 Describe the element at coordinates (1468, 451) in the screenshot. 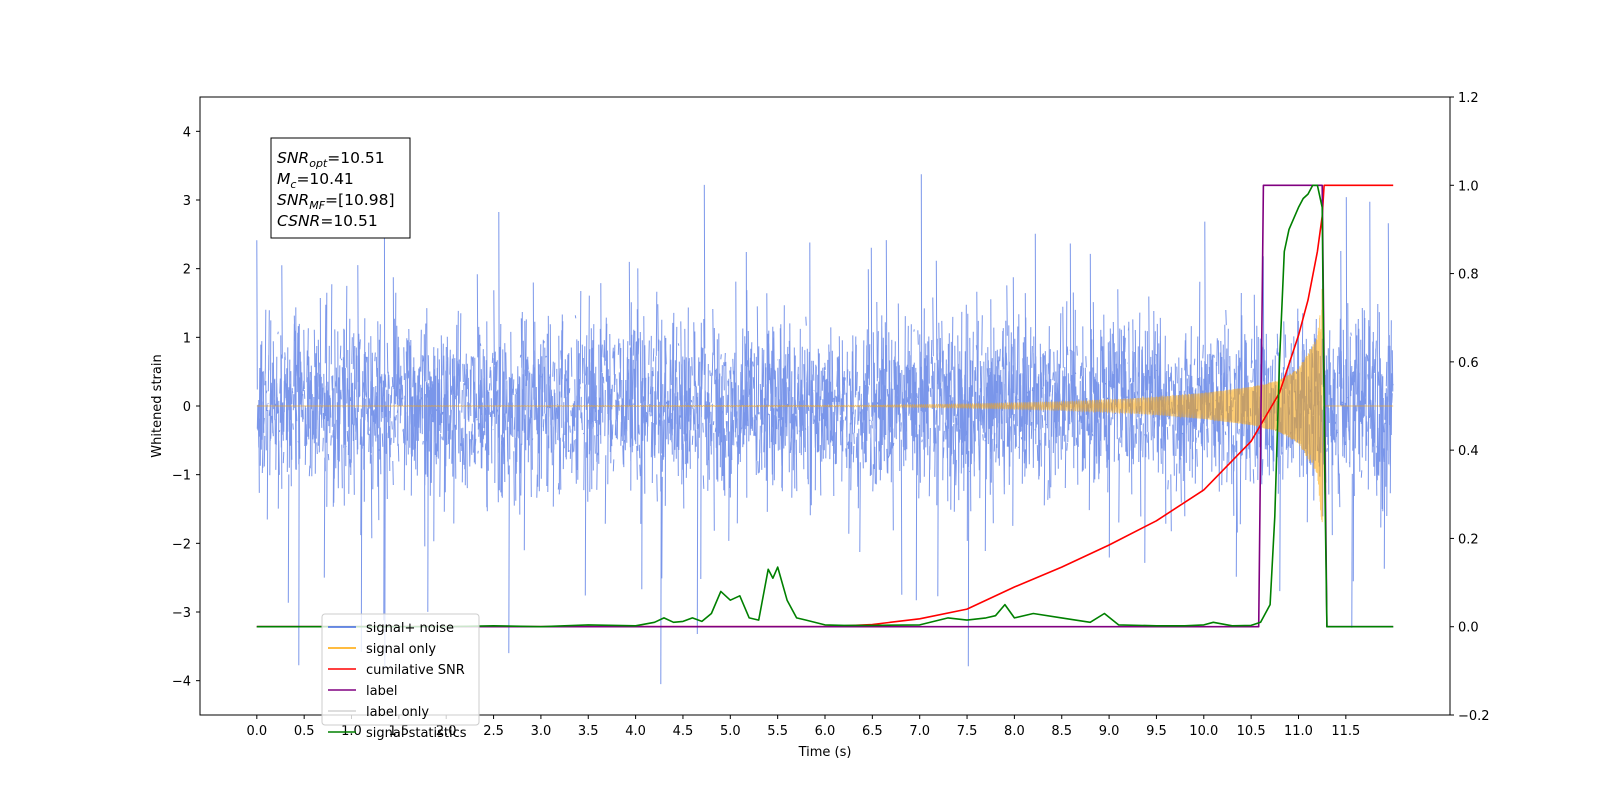

I see `right-y-tick-label: 0.4` at that location.